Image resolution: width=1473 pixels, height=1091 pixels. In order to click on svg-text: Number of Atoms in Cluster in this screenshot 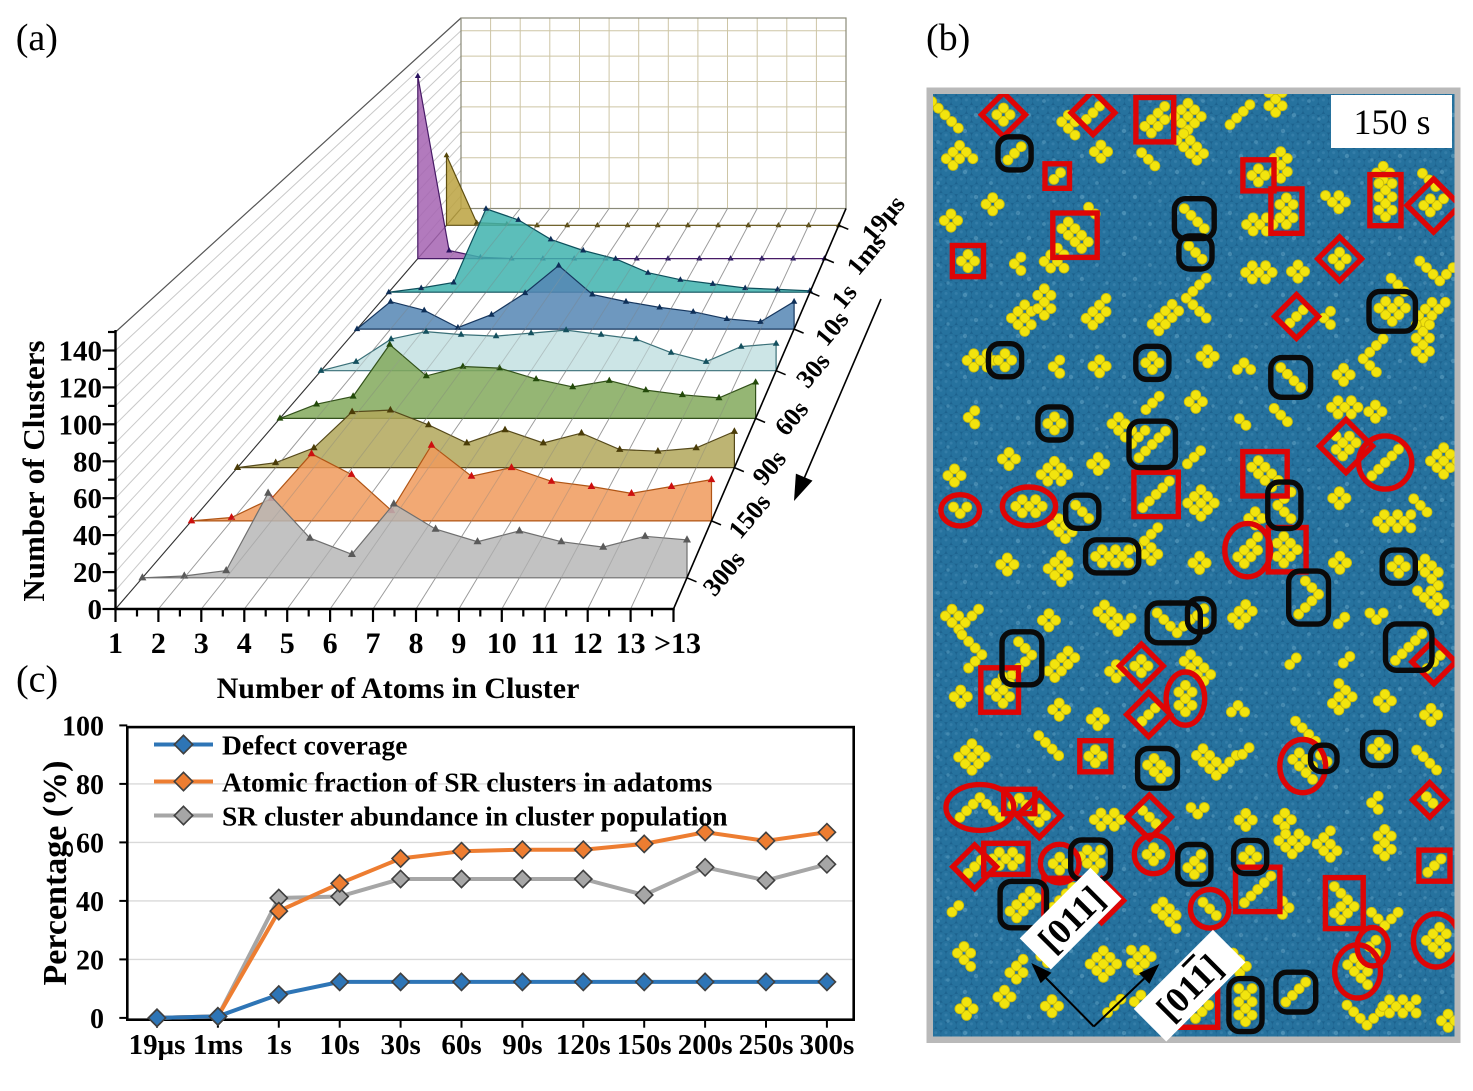, I will do `click(398, 688)`.